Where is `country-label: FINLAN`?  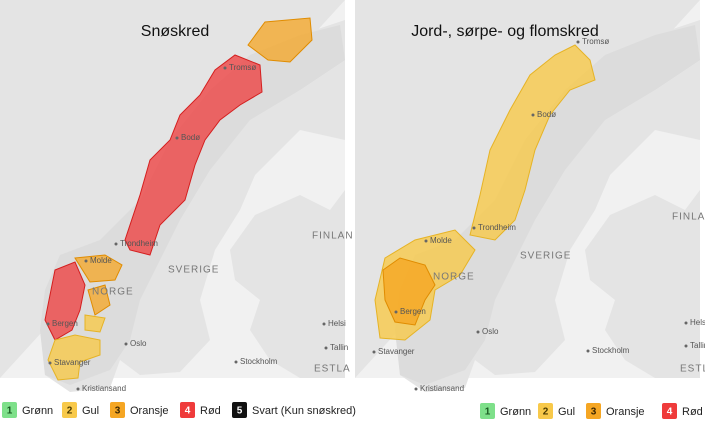
country-label: FINLAN is located at coordinates (333, 236).